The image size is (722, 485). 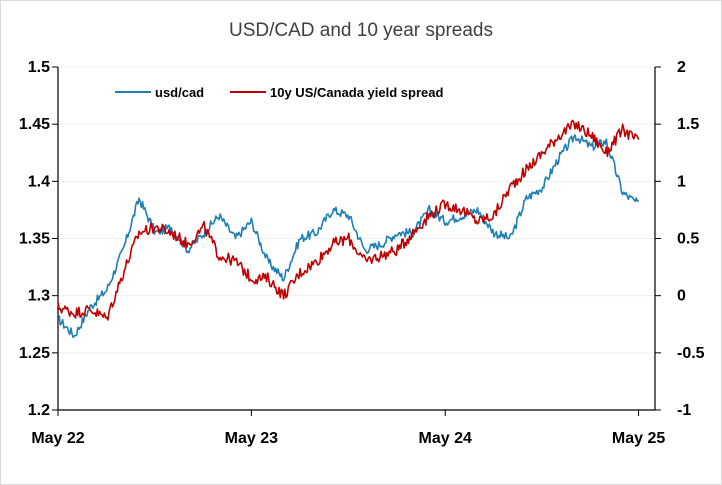 I want to click on legend-label: 10y US/Canada yield spread, so click(x=356, y=92).